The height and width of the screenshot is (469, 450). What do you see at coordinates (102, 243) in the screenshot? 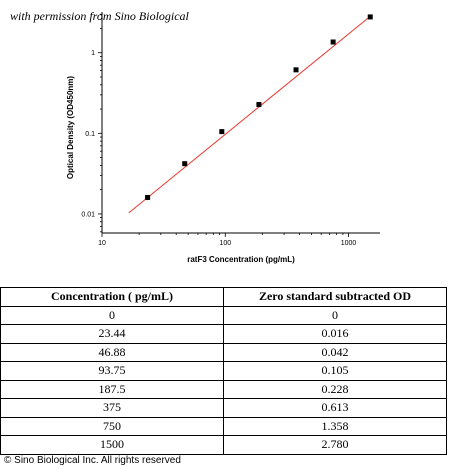
I see `x-tick-label: 10` at bounding box center [102, 243].